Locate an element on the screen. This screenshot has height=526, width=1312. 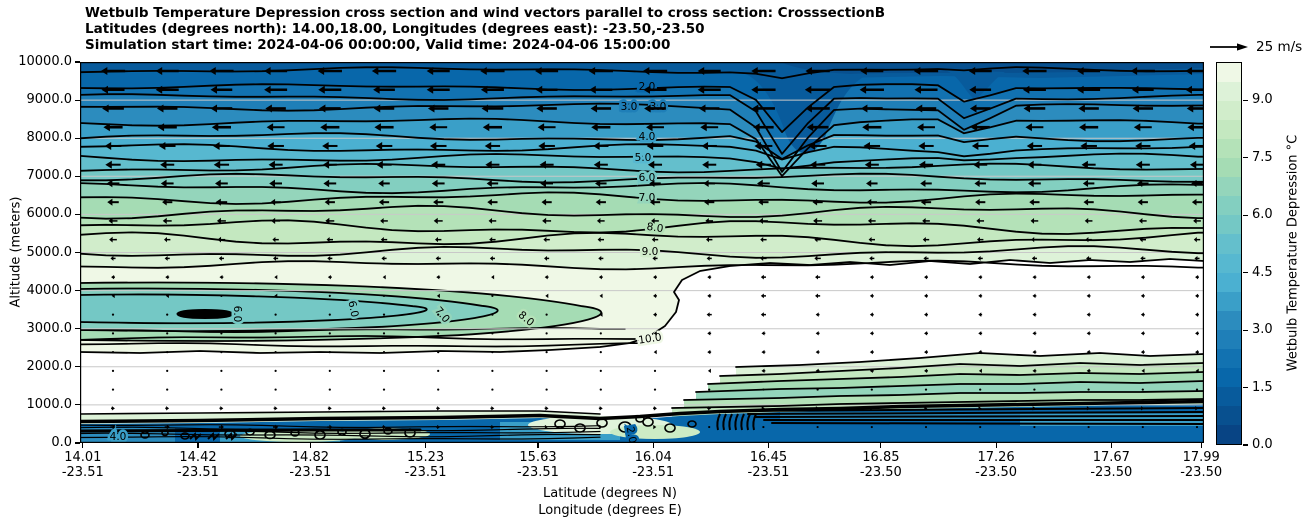
x-tick-label: 16.85 -23.50 is located at coordinates (881, 465).